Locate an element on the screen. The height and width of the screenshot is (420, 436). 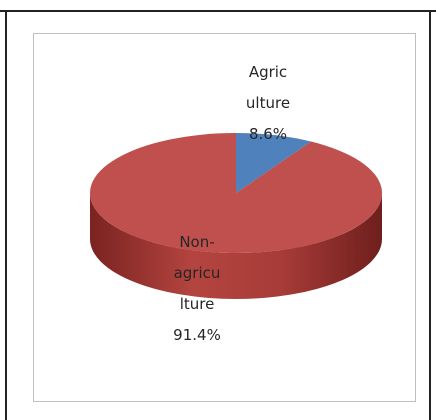
data-label: Agriculture 8.6% is located at coordinates (268, 103).